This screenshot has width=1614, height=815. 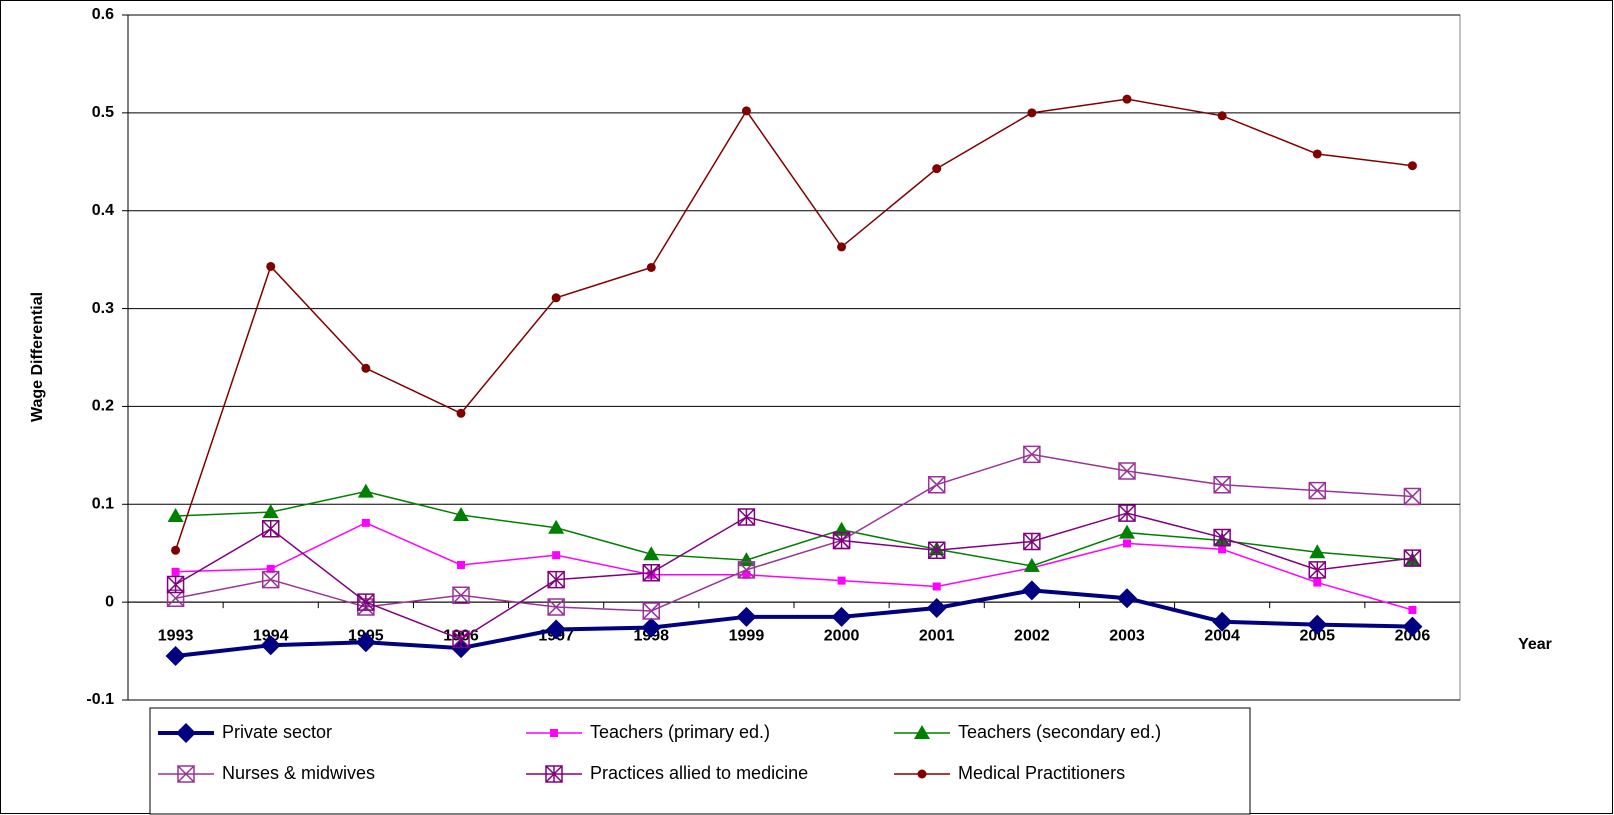 I want to click on x-tick-label: 2005, so click(x=1317, y=635).